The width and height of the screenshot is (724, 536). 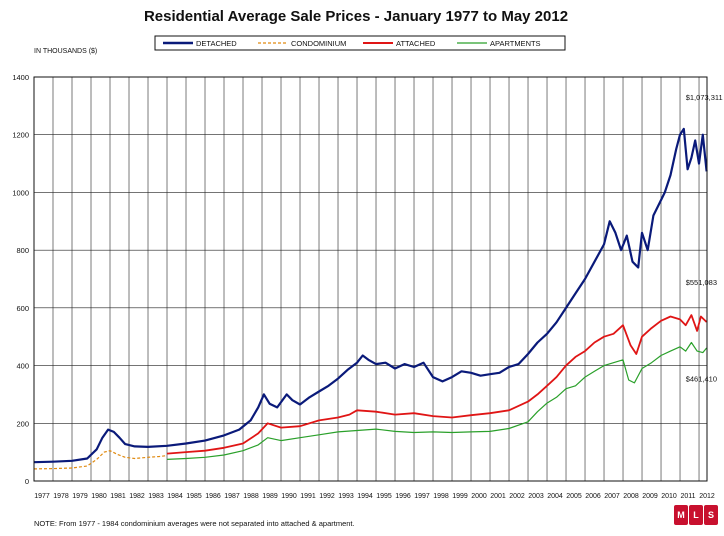 What do you see at coordinates (20, 192) in the screenshot?
I see `y-tick-label: 1000` at bounding box center [20, 192].